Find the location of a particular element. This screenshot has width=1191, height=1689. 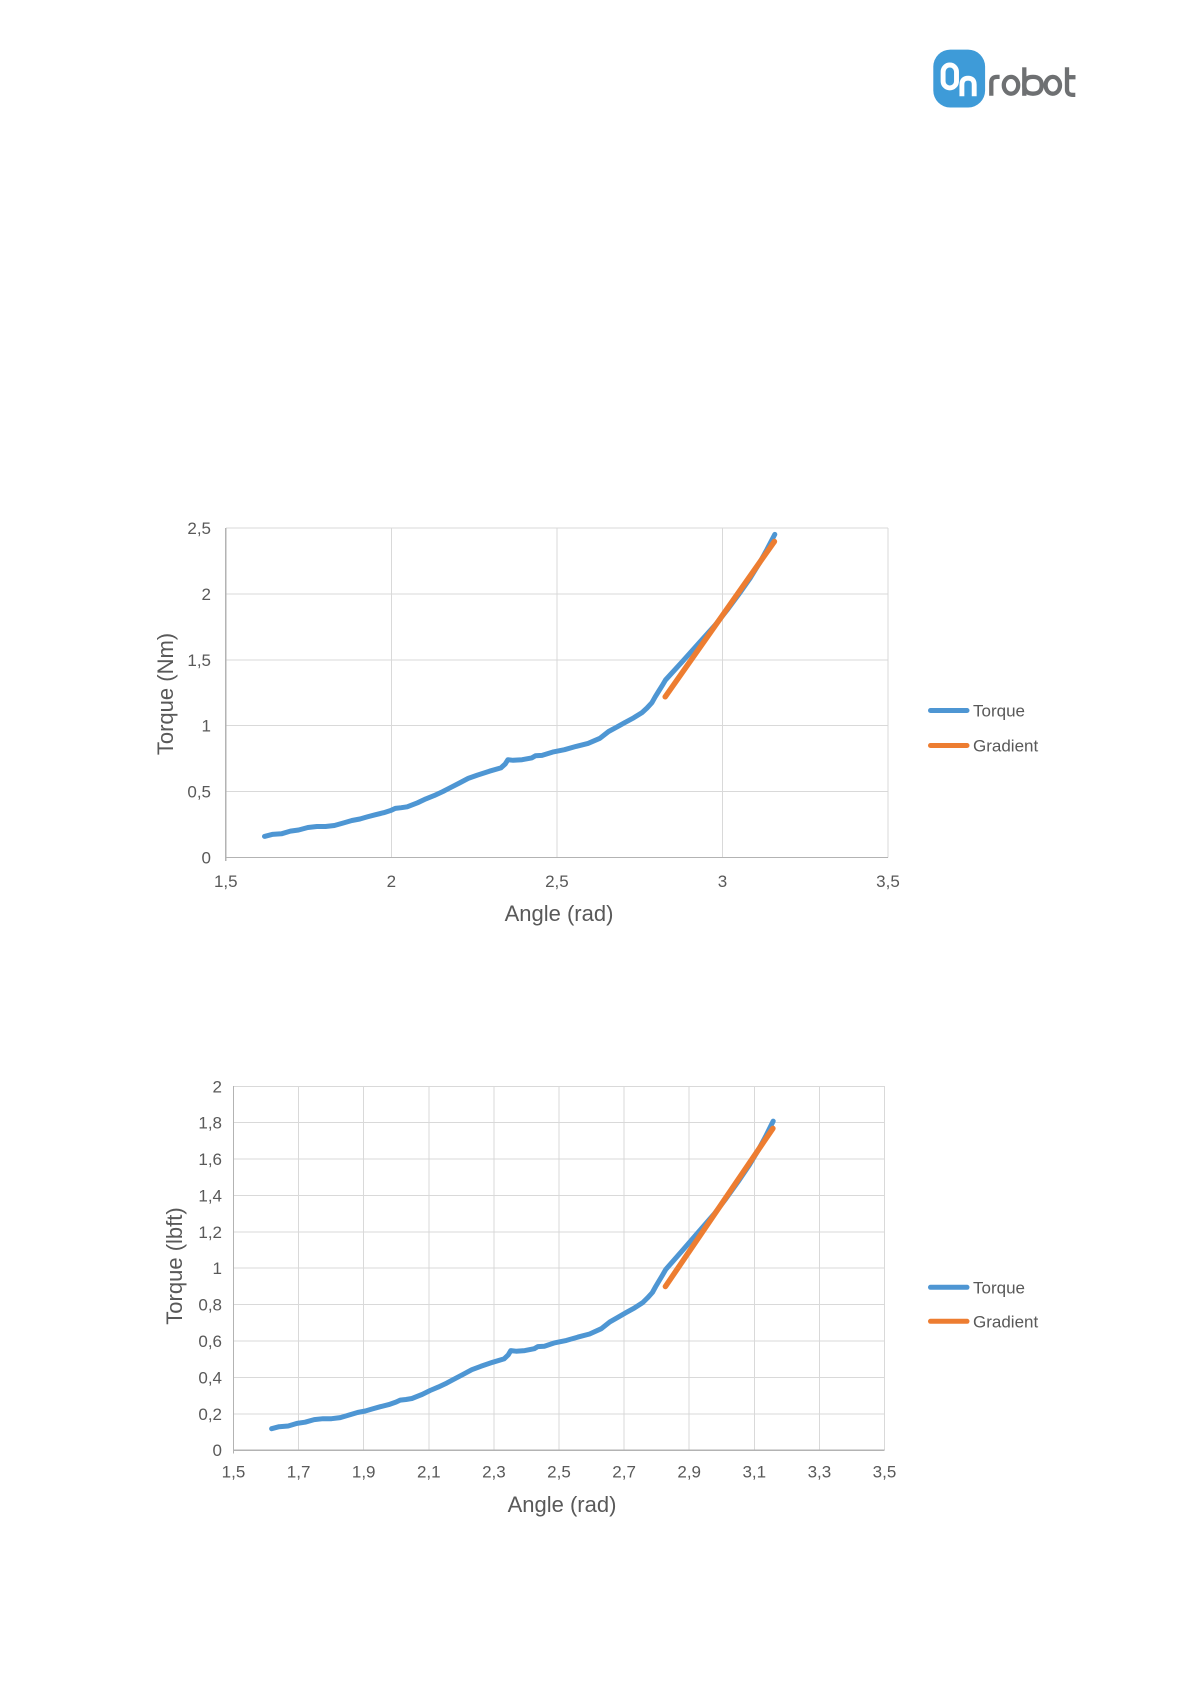

svg-text: 1,8 is located at coordinates (210, 1123).